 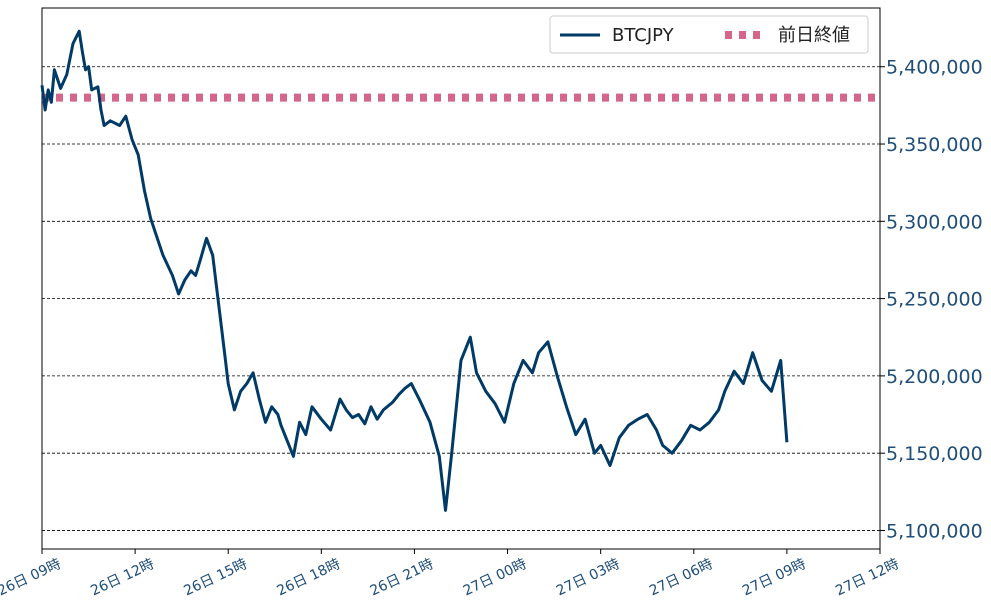 I want to click on y-tick-label: 5,400,000, so click(x=934, y=68).